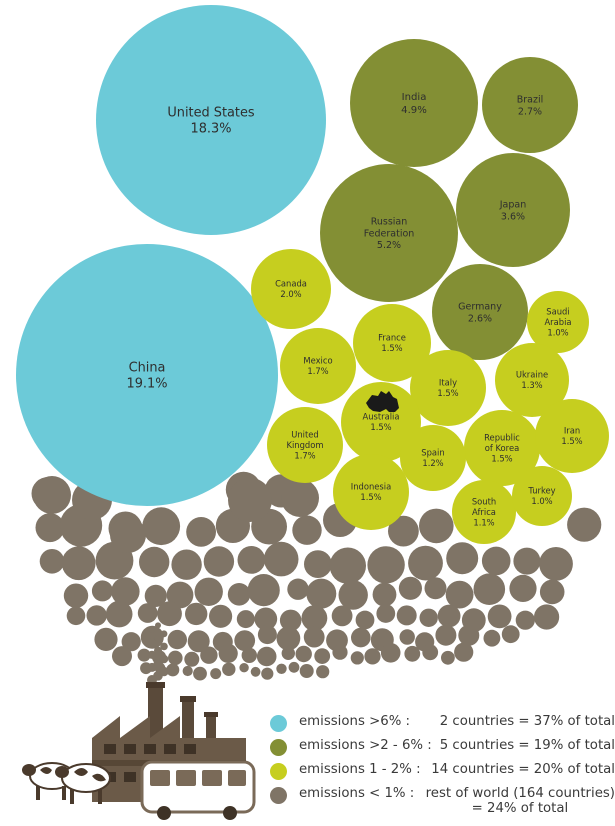 This screenshot has height=826, width=615. I want to click on bubble-value-label: 5.2%, so click(389, 245).